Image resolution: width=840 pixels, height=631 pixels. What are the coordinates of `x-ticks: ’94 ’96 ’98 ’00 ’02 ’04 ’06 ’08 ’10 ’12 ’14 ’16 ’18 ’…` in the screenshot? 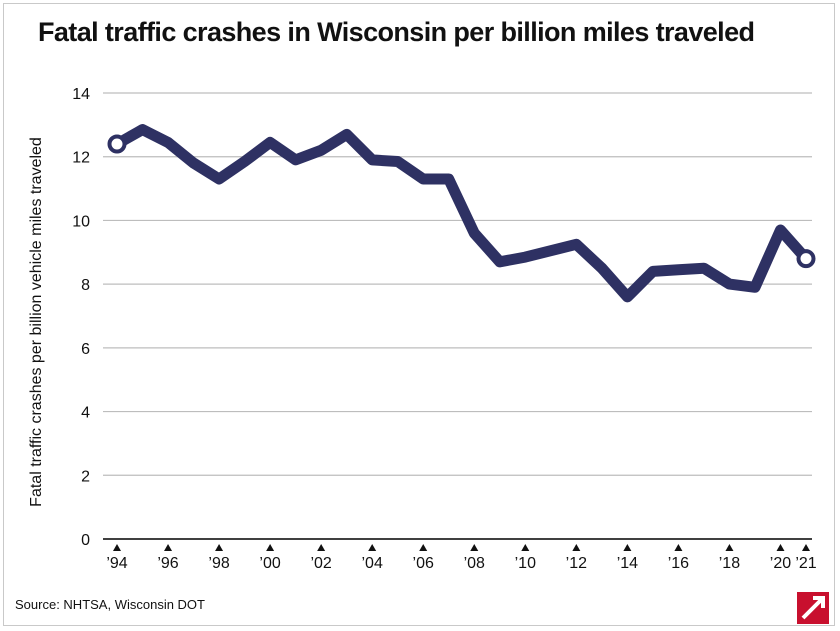 It's located at (461, 558).